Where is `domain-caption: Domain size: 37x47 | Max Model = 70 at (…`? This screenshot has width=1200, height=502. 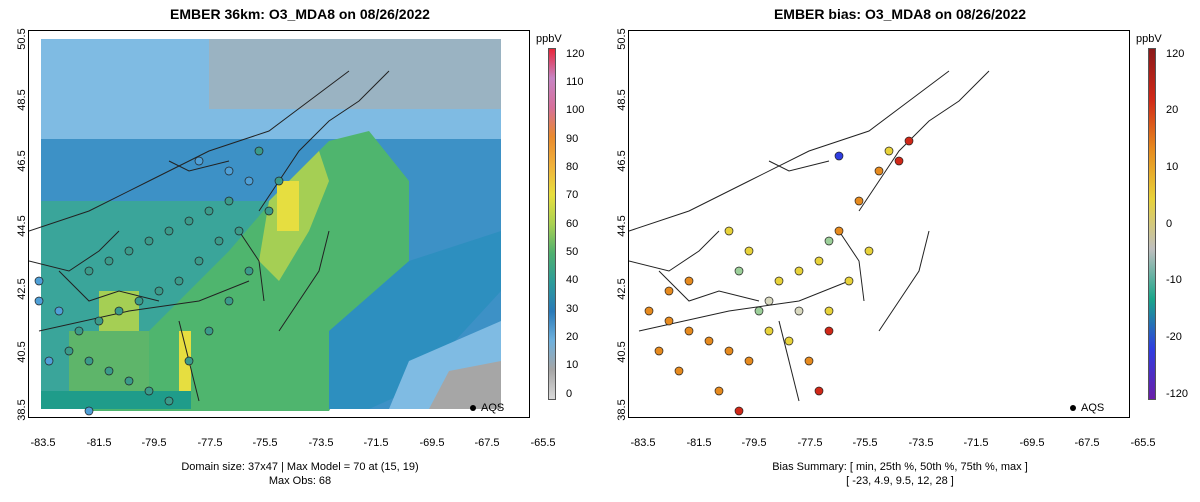 domain-caption: Domain size: 37x47 | Max Model = 70 at (… is located at coordinates (300, 467).